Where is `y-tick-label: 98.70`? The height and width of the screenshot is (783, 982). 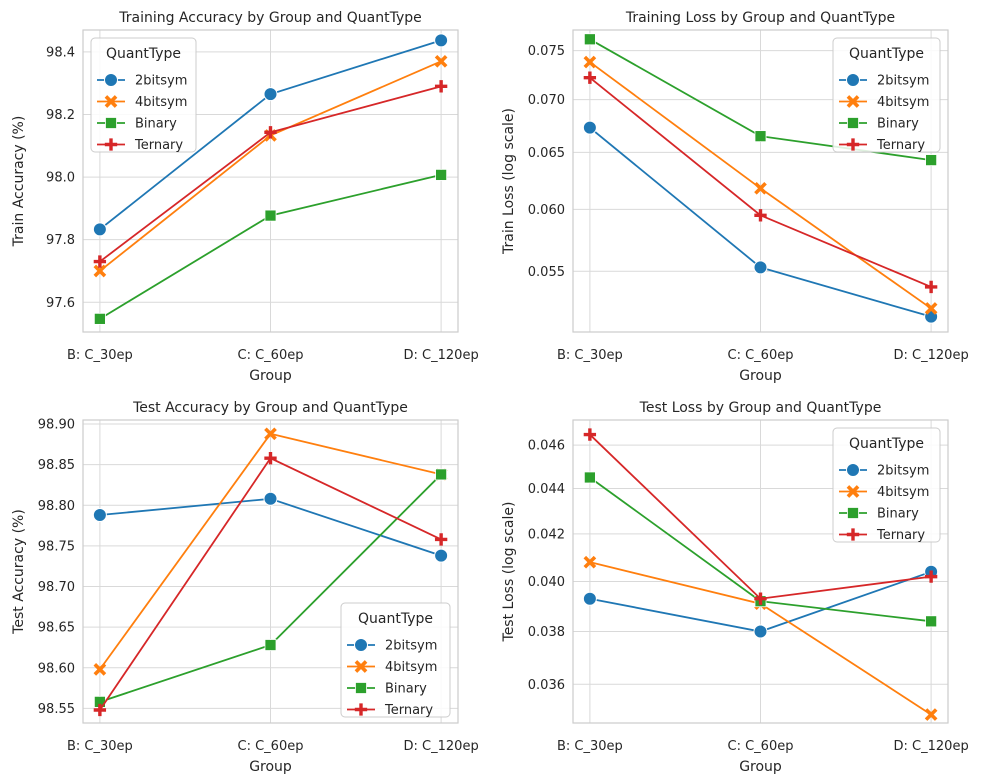
y-tick-label: 98.70 is located at coordinates (56, 587).